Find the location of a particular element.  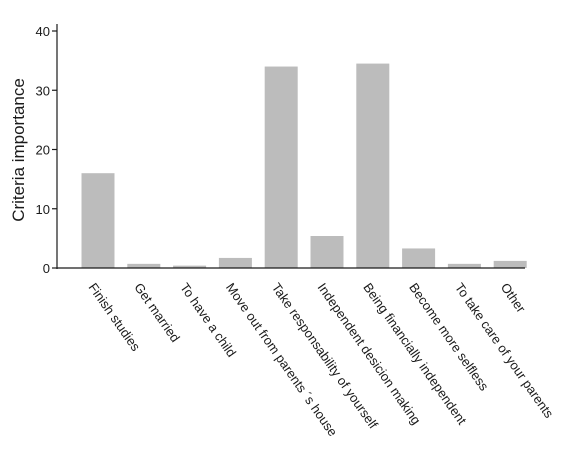

y-axis: 0 10 20 30 40 is located at coordinates (47, 150).